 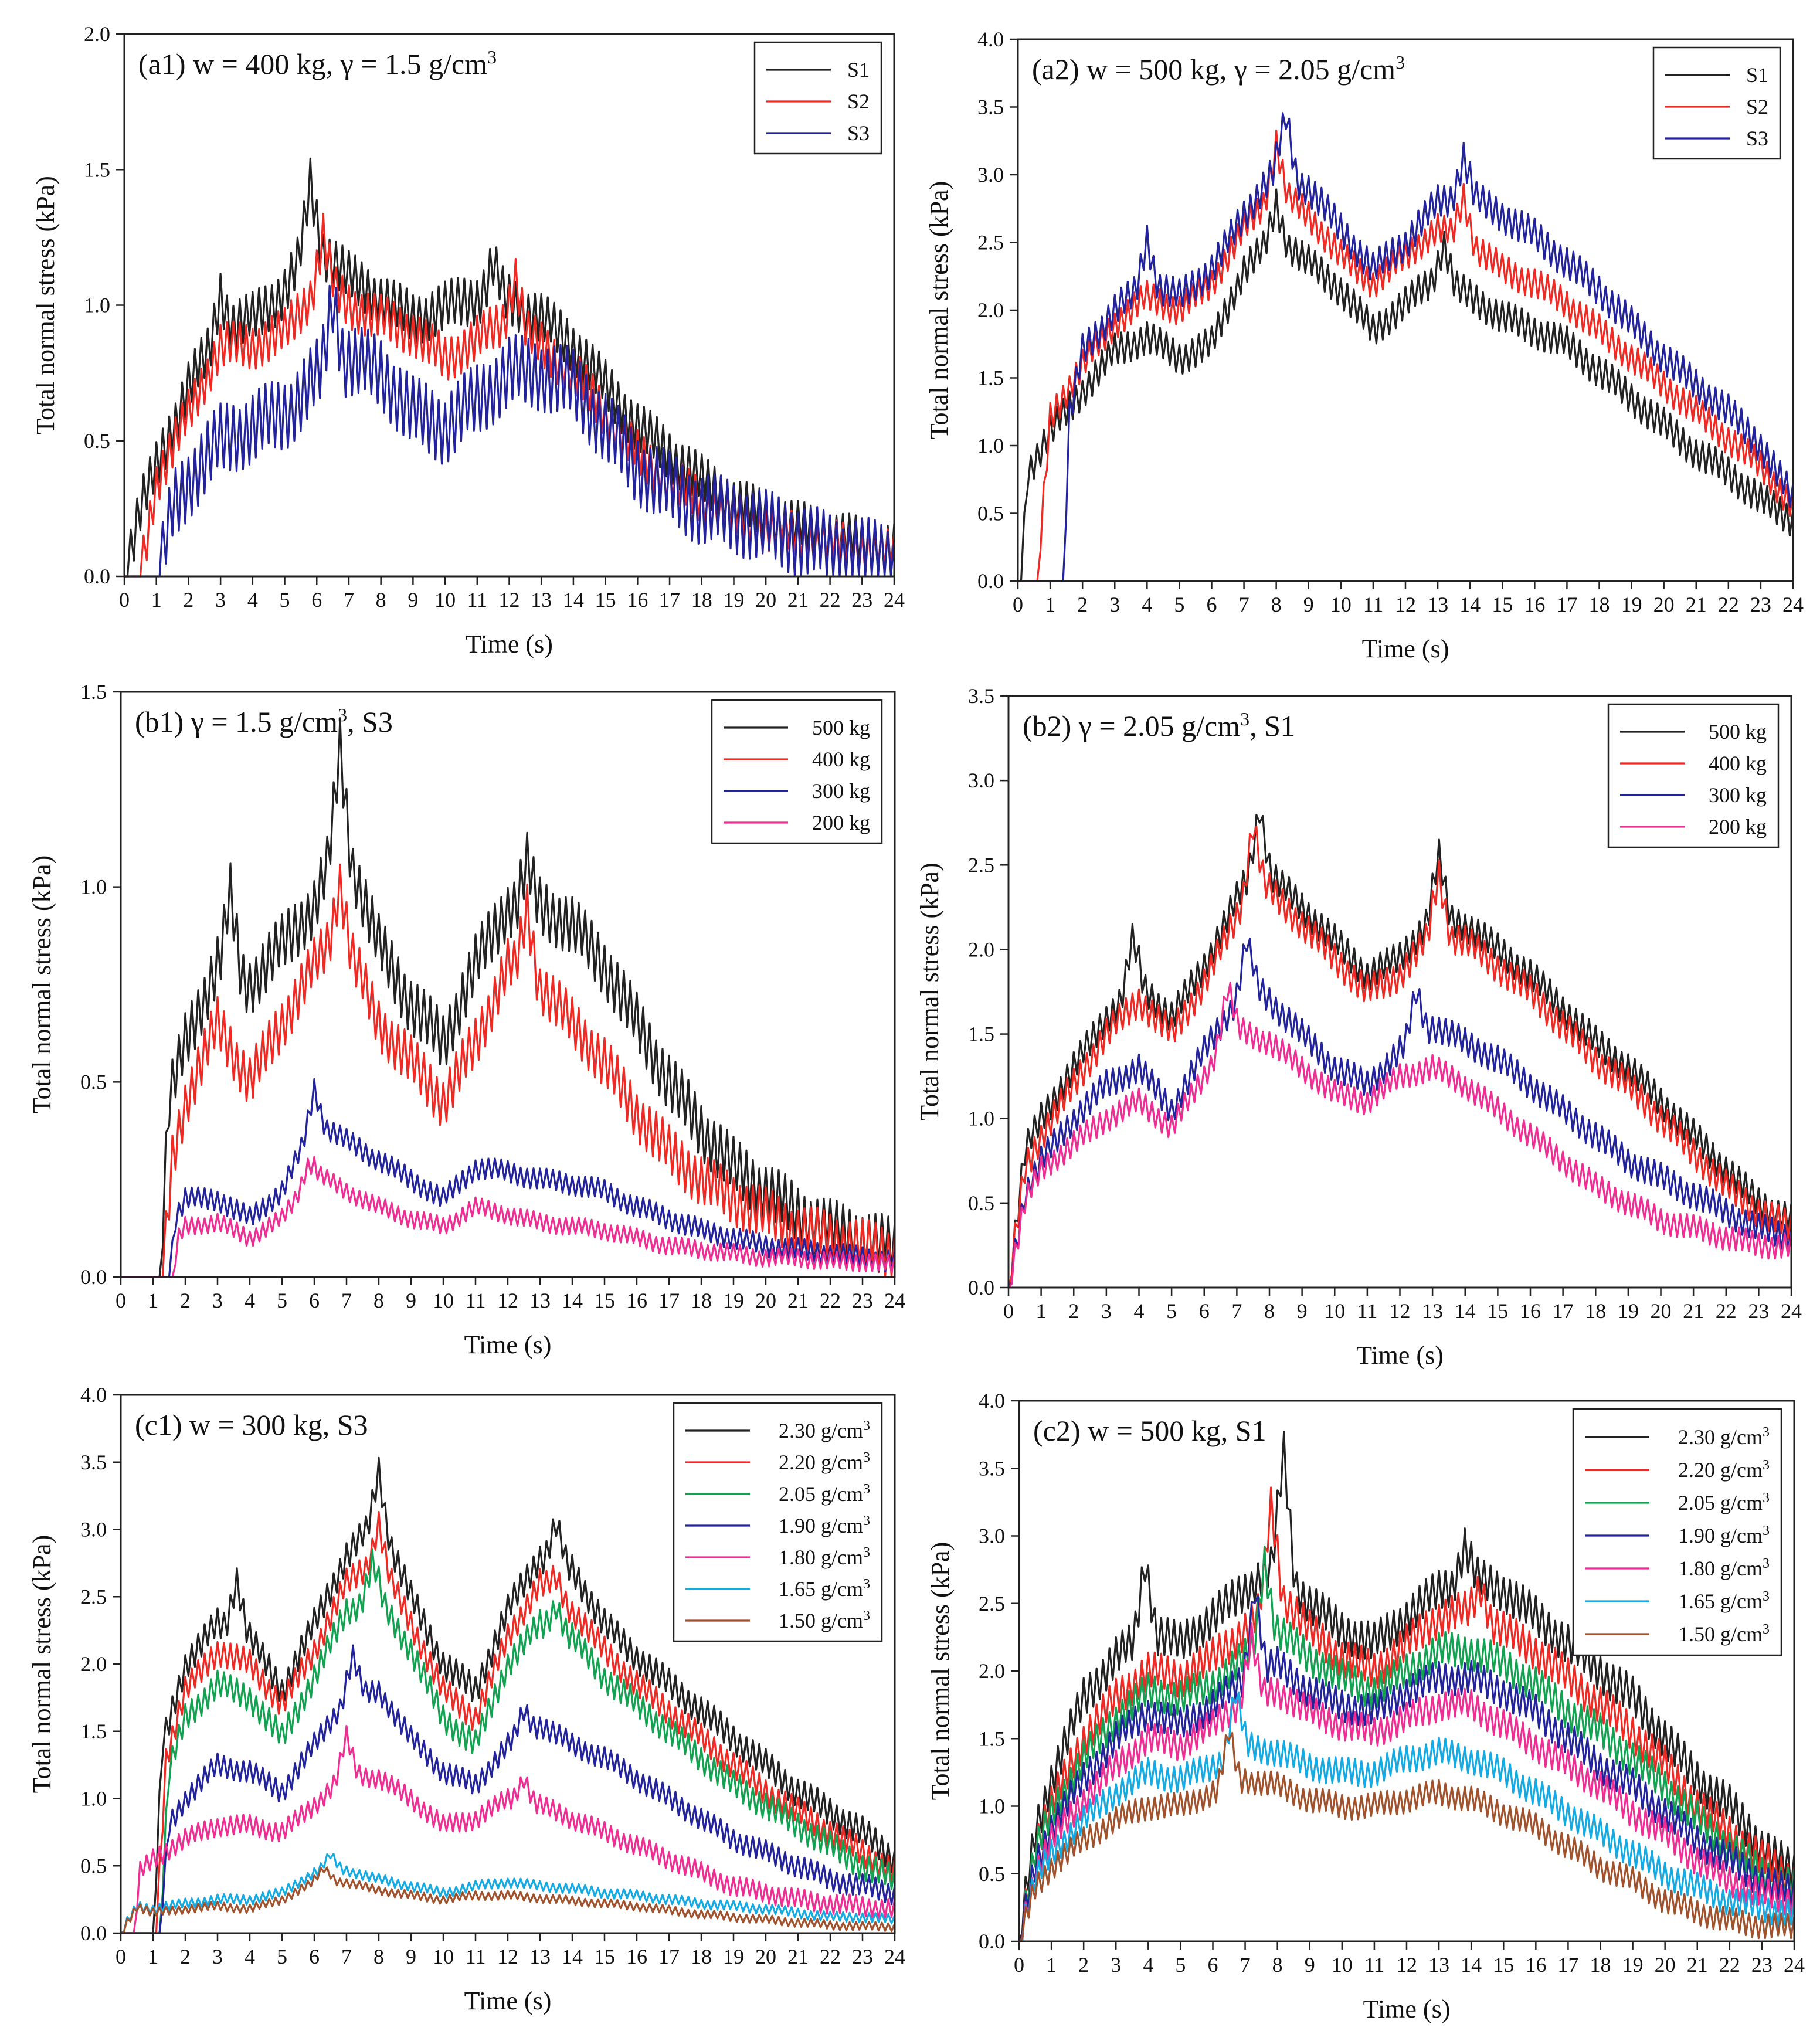 What do you see at coordinates (1148, 1965) in the screenshot?
I see `x-tick-label: 4` at bounding box center [1148, 1965].